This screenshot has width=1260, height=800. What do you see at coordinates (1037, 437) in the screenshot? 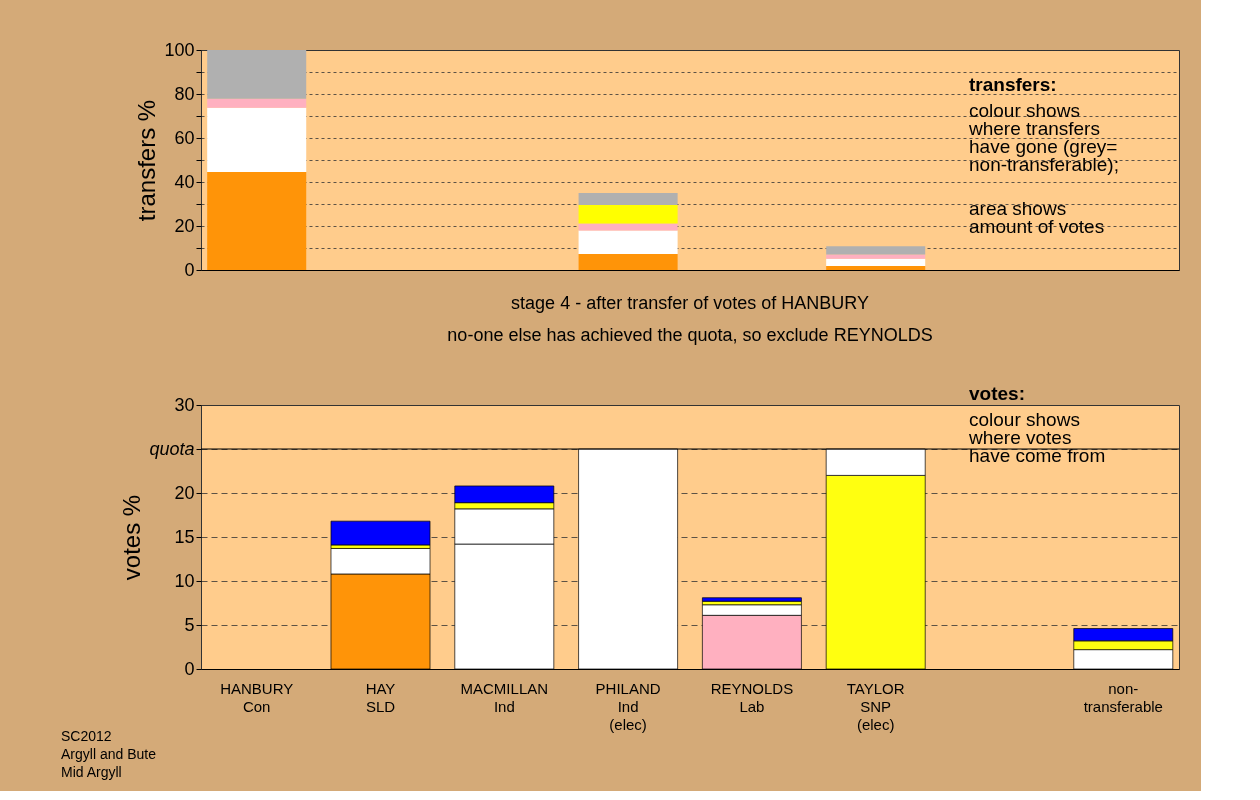
I see `annotation: colour shows where votes have come from` at bounding box center [1037, 437].